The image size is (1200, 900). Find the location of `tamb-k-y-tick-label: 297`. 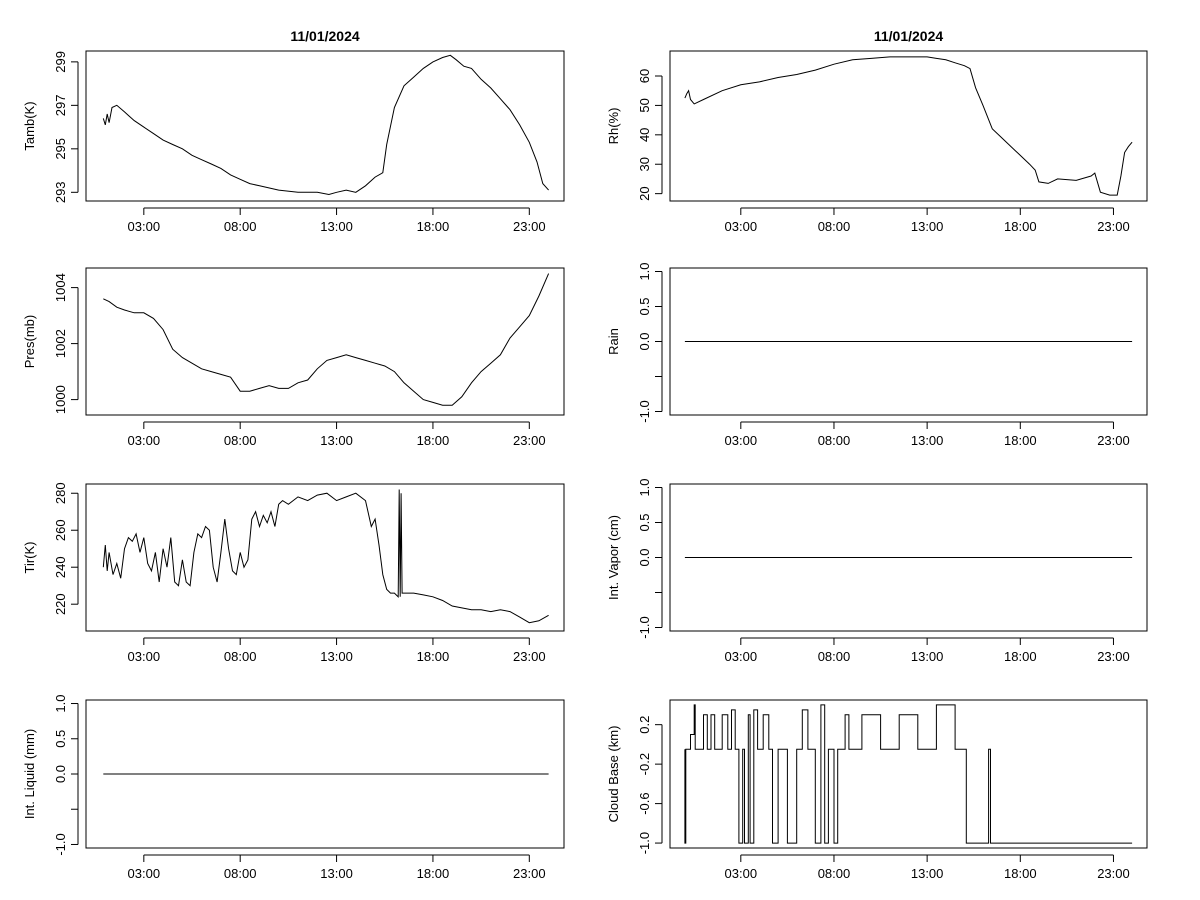

tamb-k-y-tick-label: 297 is located at coordinates (60, 105).